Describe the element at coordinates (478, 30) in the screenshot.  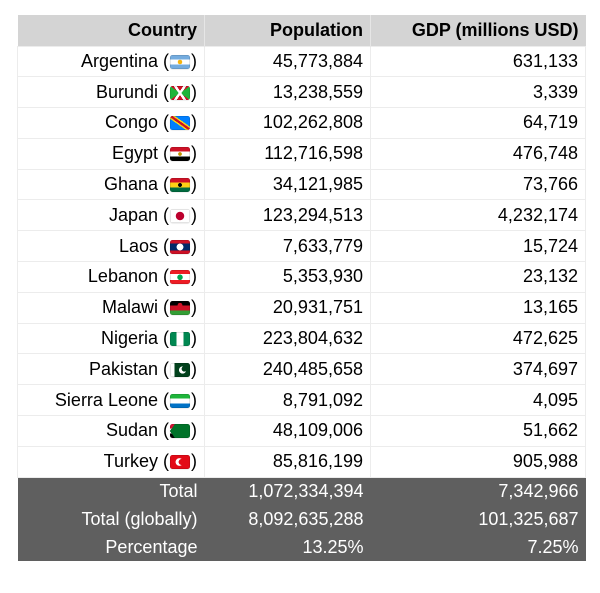
I see `col-header-gdp: GDP (millions USD)` at that location.